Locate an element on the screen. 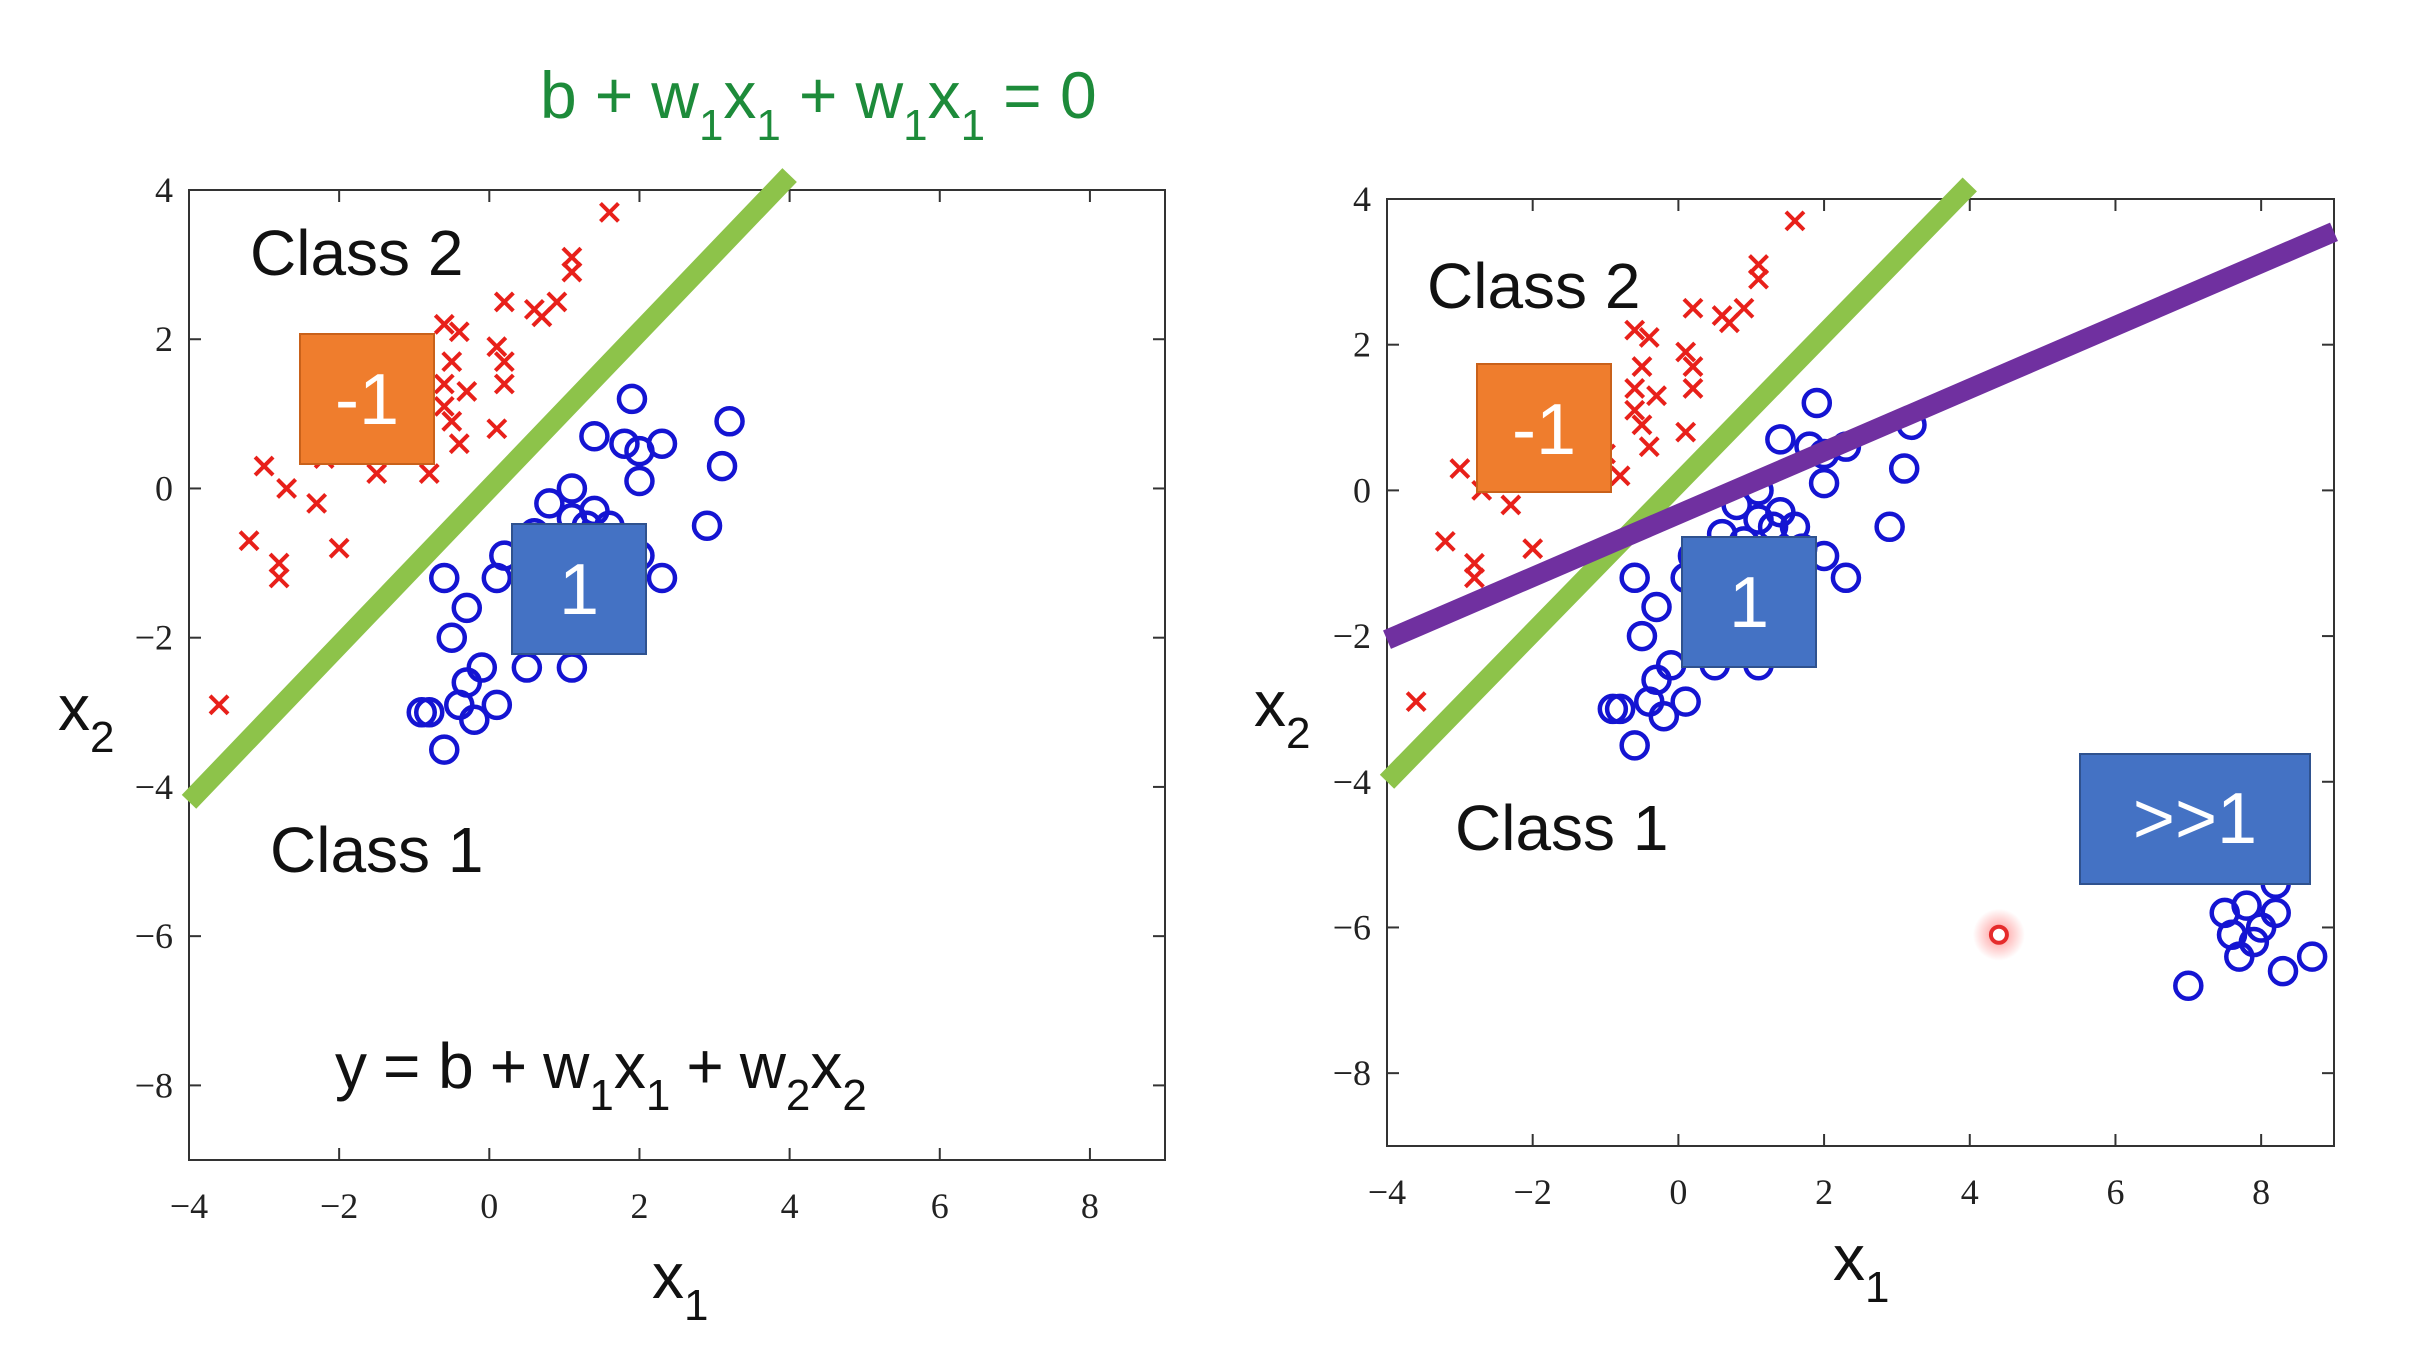 This screenshot has height=1362, width=2427. left-pos-box-label: 1 is located at coordinates (579, 590).